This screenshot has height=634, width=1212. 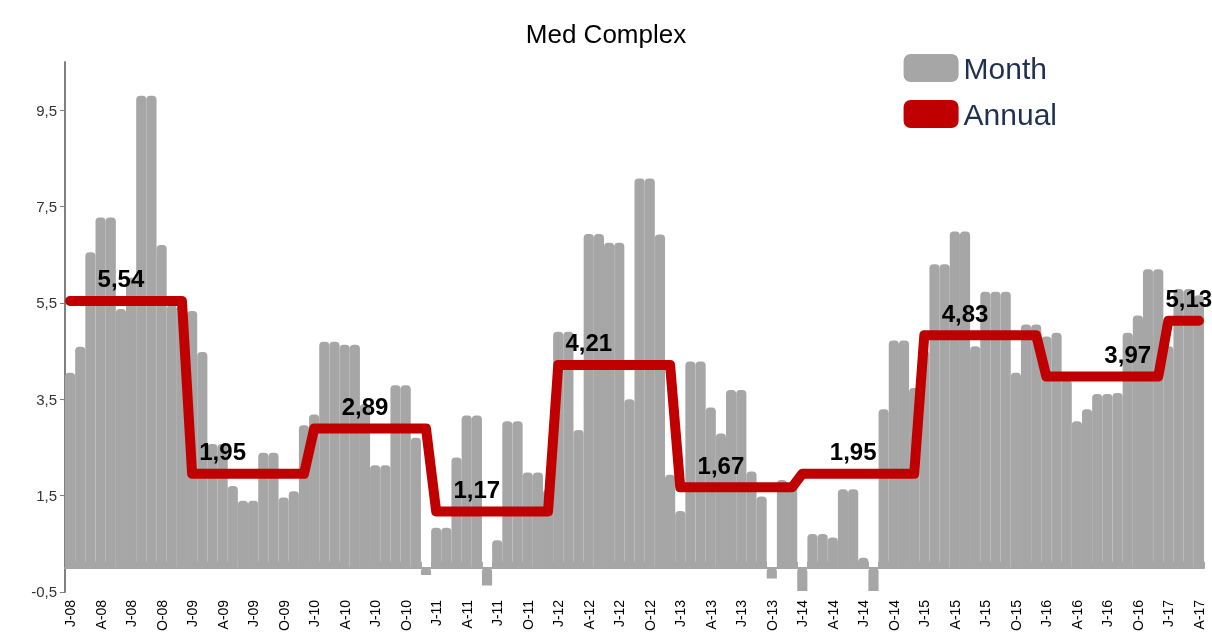 What do you see at coordinates (100, 614) in the screenshot?
I see `x-tick-label: A-08` at bounding box center [100, 614].